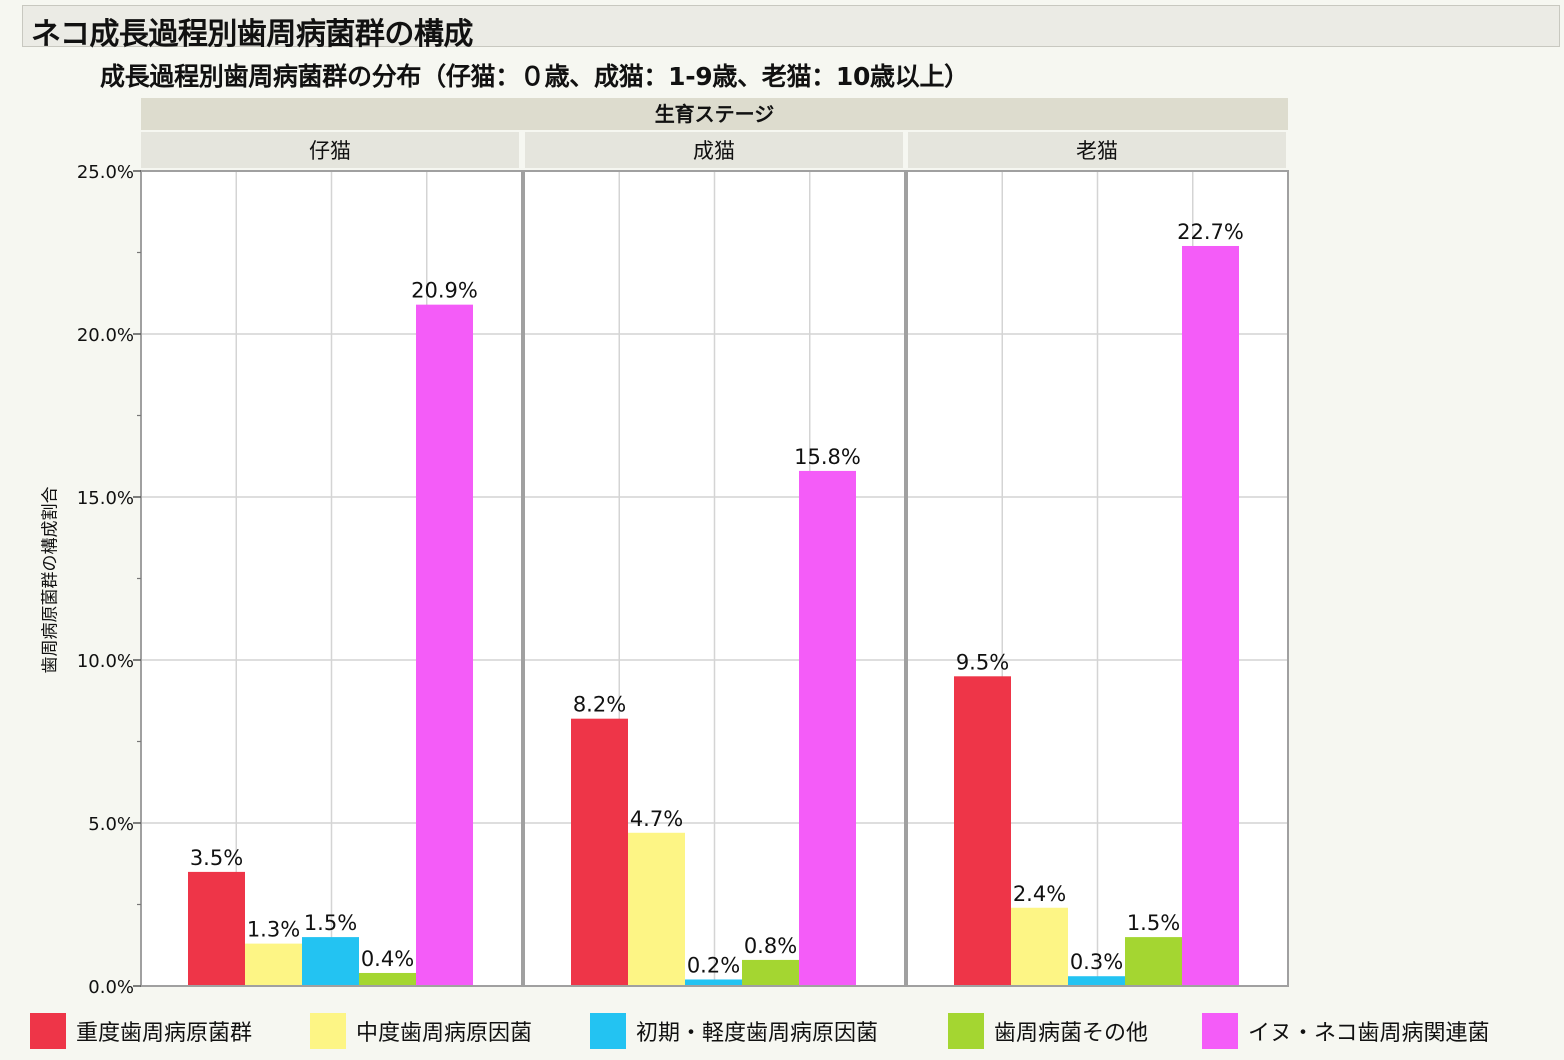  Describe the element at coordinates (105, 498) in the screenshot. I see `y-tick-label: 15.0%` at that location.